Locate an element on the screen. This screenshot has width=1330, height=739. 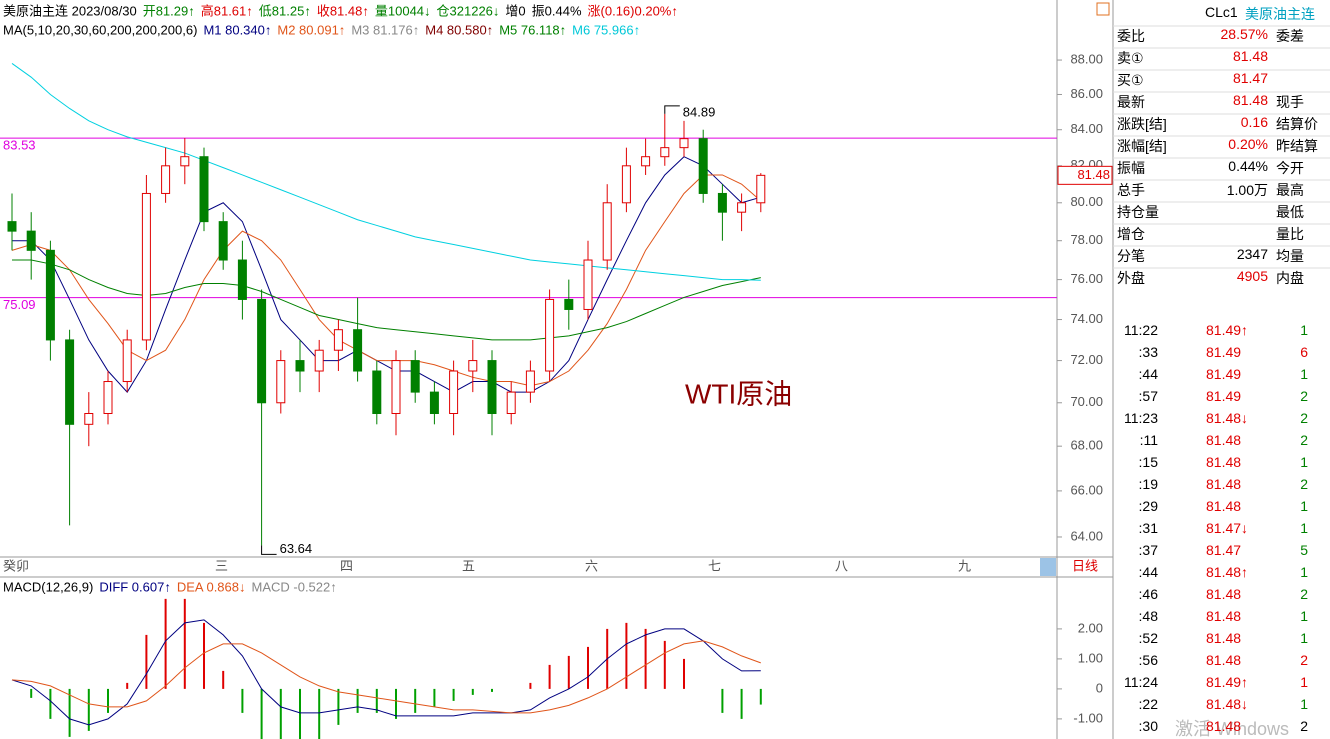
name: 美原油主连 is located at coordinates (1280, 14).